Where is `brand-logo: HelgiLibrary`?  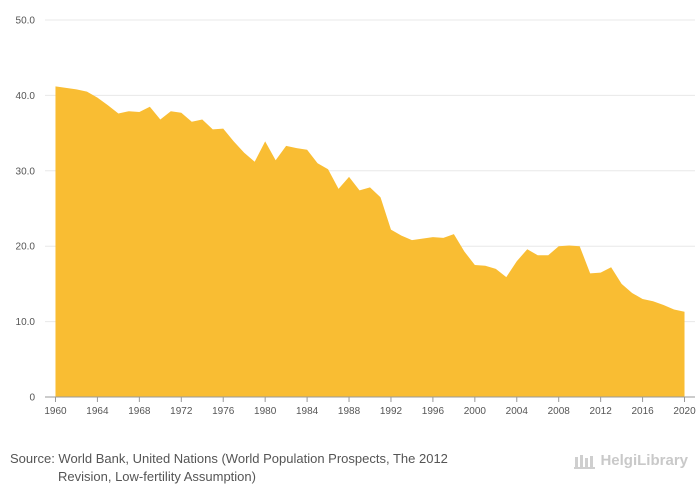
brand-logo: HelgiLibrary is located at coordinates (631, 460).